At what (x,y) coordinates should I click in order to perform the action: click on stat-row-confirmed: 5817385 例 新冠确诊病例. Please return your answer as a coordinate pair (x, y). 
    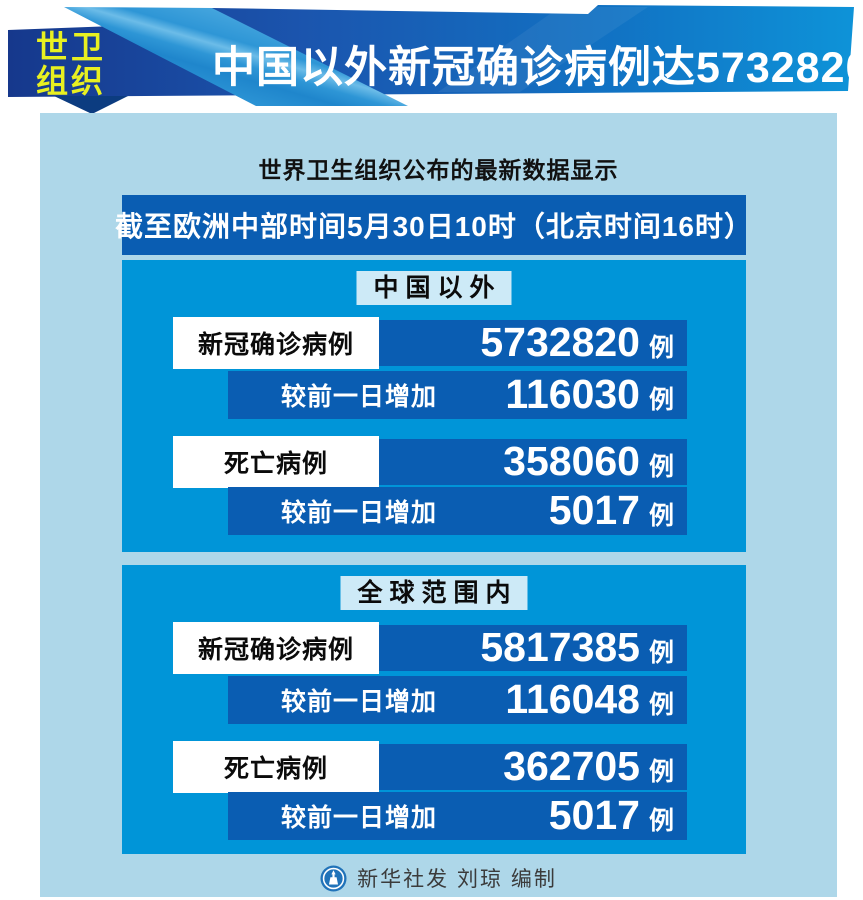
    Looking at the image, I should click on (430, 648).